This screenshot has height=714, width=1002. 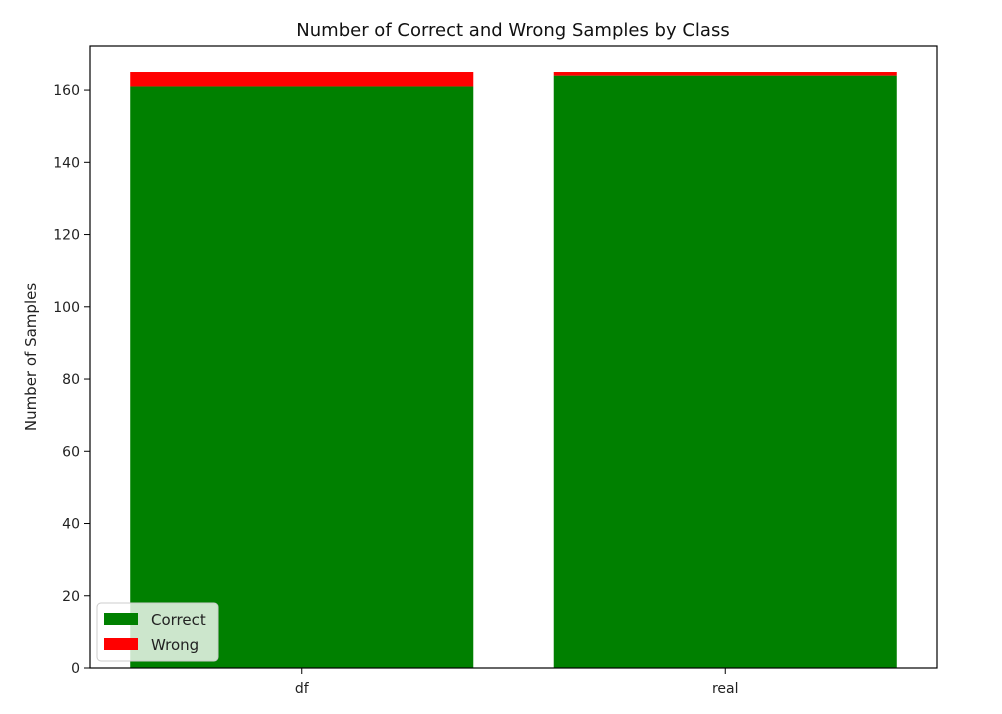 I want to click on y-tick-label: 20, so click(x=71, y=597).